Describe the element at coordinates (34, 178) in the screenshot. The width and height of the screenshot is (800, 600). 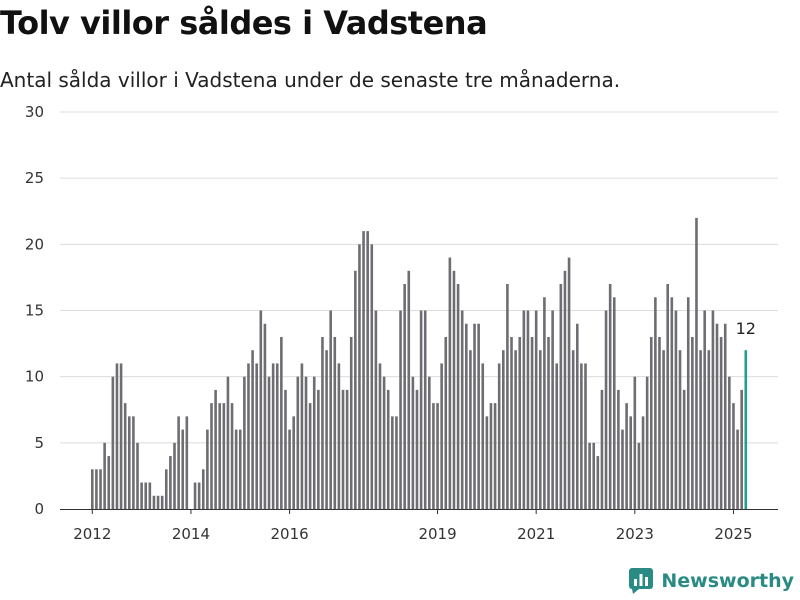
I see `y-tick-label: 25` at that location.